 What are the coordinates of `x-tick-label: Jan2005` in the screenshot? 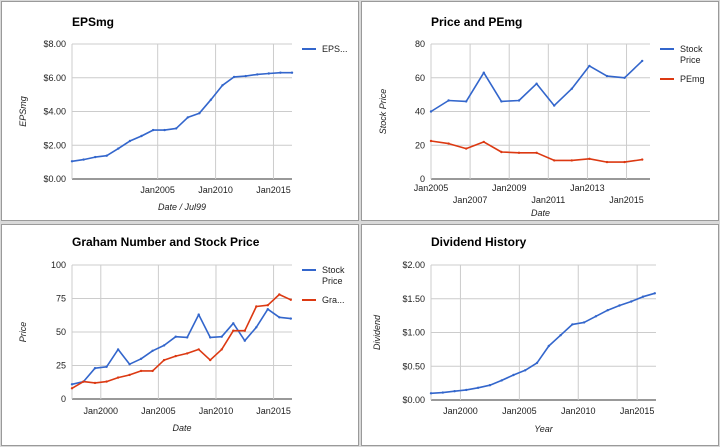 It's located at (431, 188).